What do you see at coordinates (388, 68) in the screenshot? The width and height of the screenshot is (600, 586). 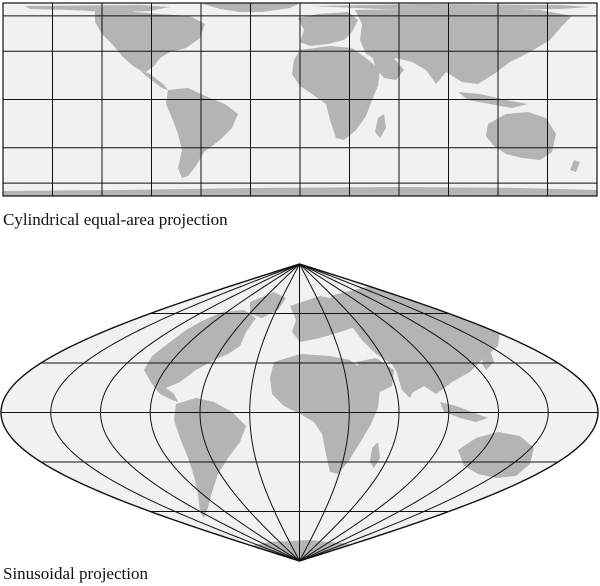 I see `cyl-arabia` at bounding box center [388, 68].